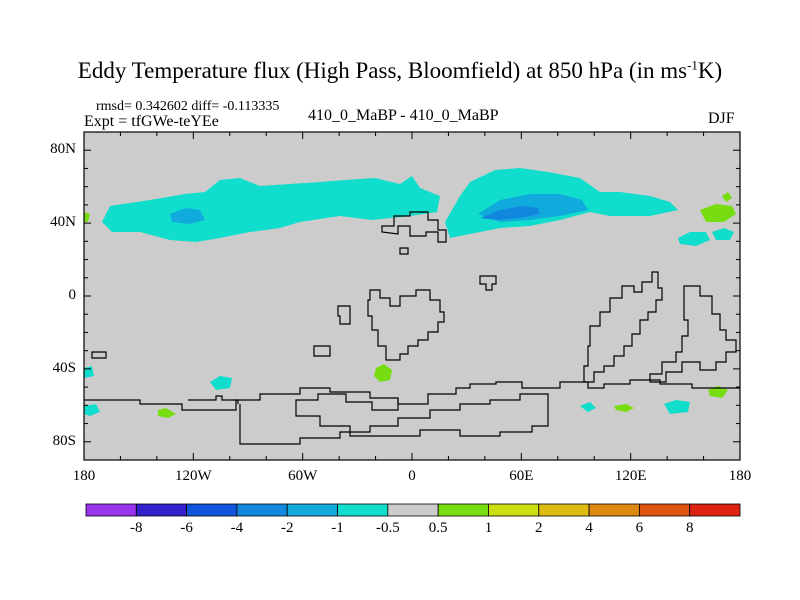  I want to click on coast-antarctica-inner, so click(394, 419).